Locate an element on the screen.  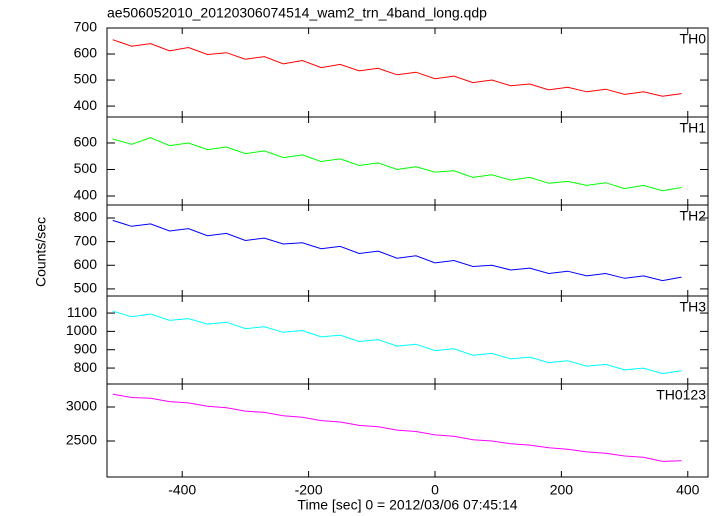
y-tick-label: 1000 is located at coordinates (81, 330).